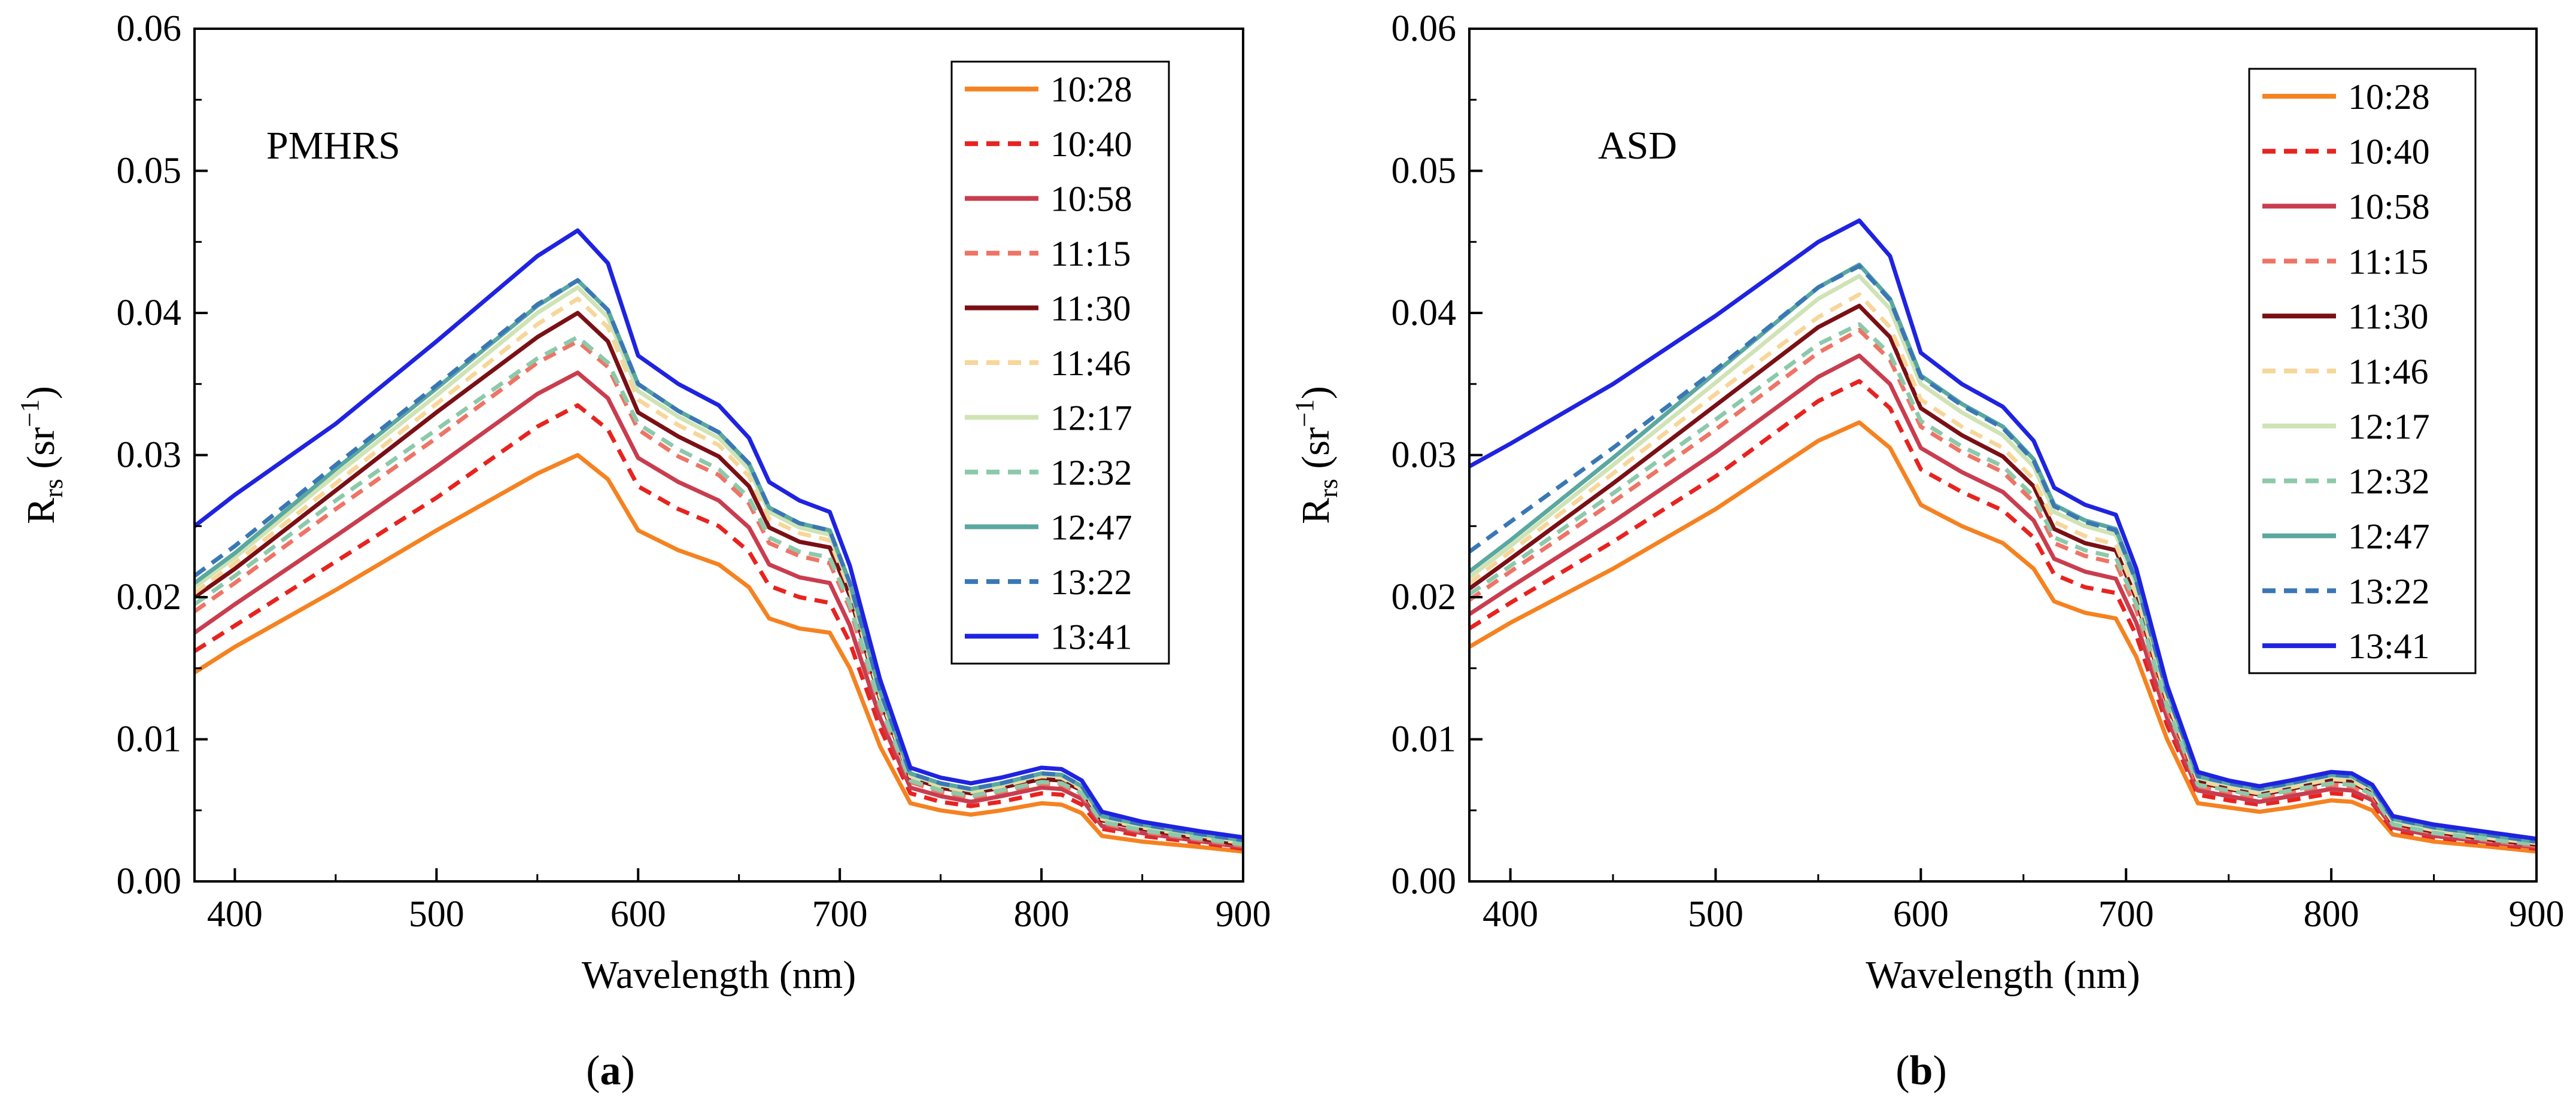 The height and width of the screenshot is (1101, 2576). I want to click on panel-caption: (b), so click(1921, 1071).